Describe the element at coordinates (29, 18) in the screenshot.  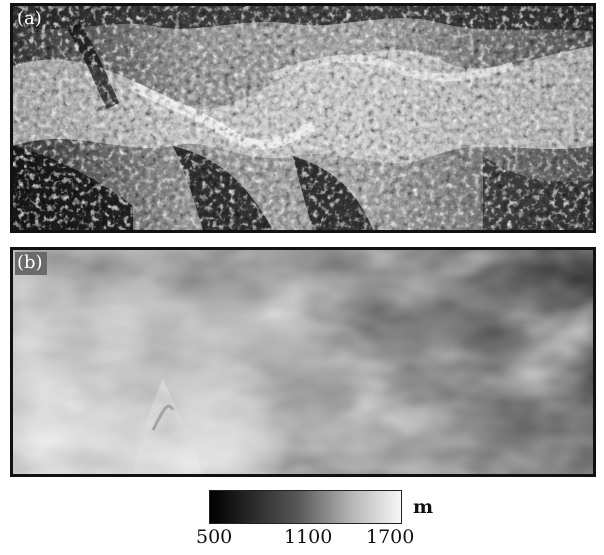
I see `panel-a-label: (a)` at that location.